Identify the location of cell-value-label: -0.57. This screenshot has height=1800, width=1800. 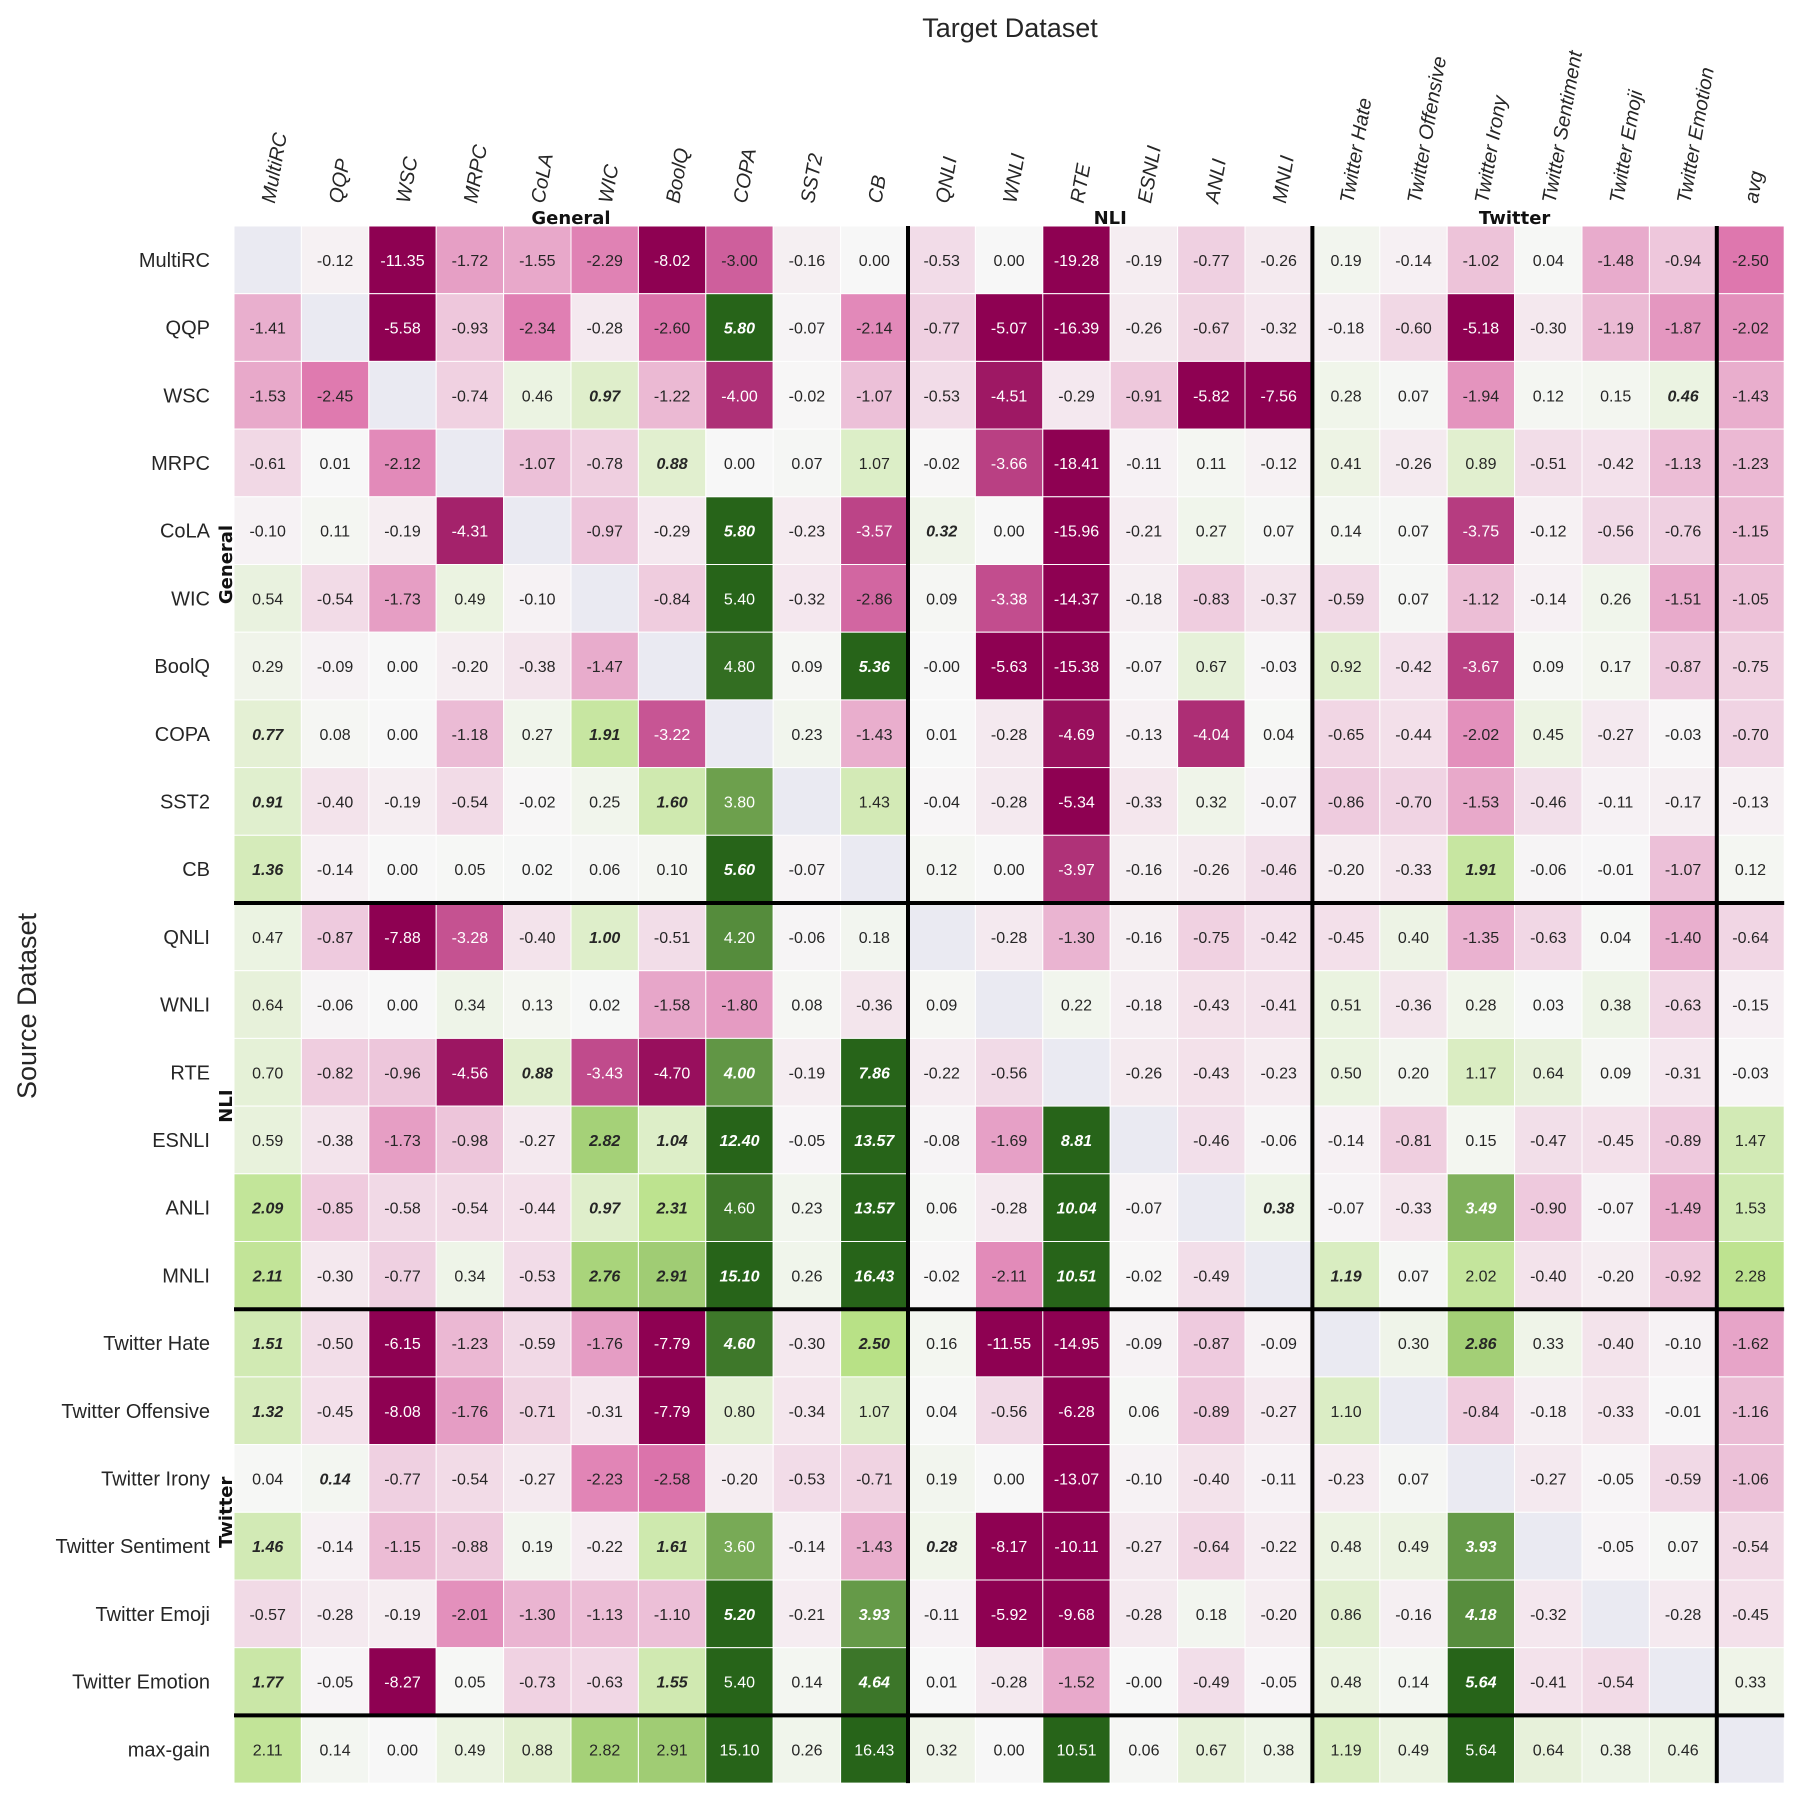
(267, 1615).